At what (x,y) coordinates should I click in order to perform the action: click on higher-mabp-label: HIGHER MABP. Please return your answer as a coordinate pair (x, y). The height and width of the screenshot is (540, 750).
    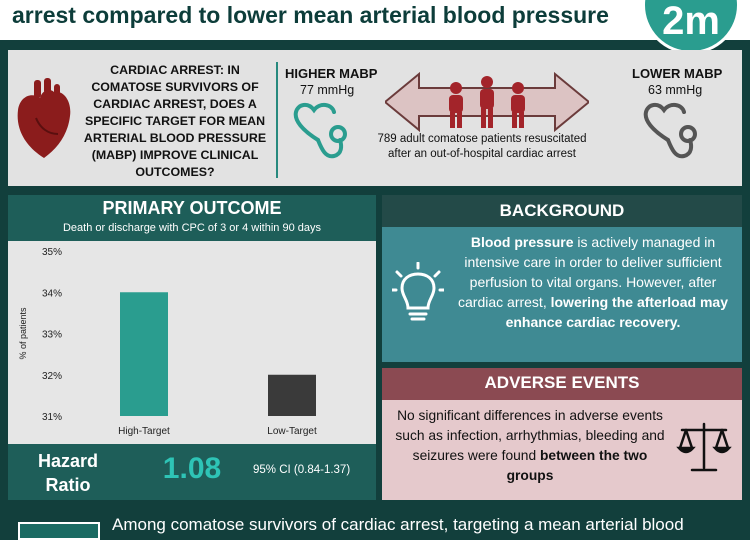
    Looking at the image, I should click on (331, 73).